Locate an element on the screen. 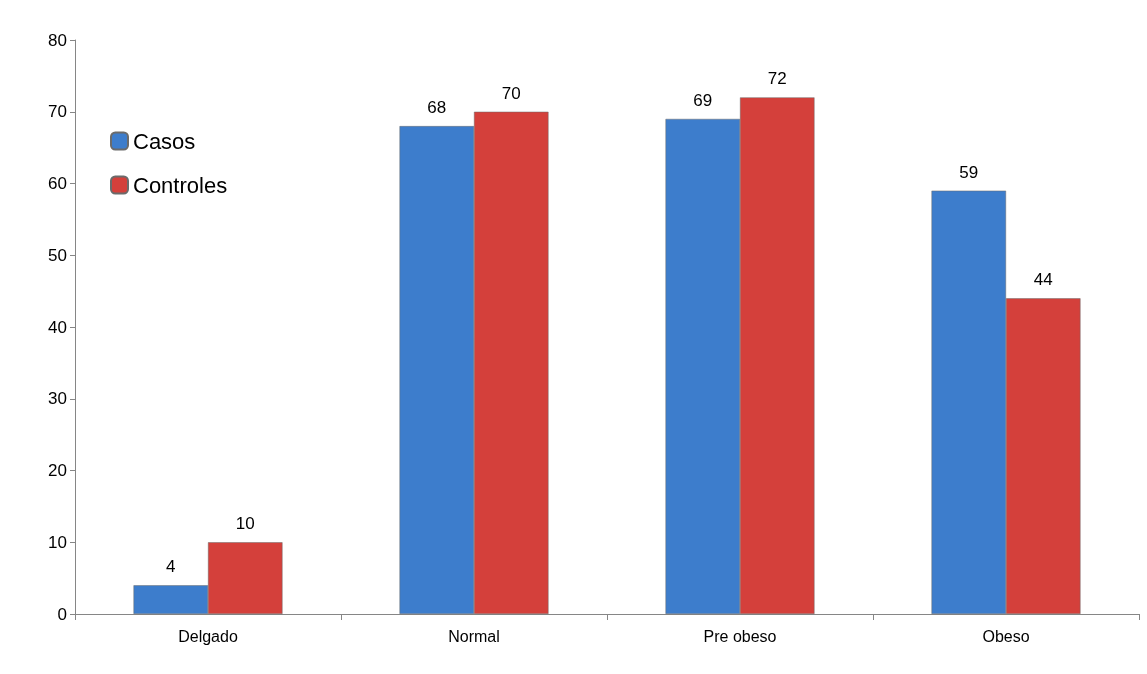 The width and height of the screenshot is (1147, 674). data-label: 44 is located at coordinates (1043, 280).